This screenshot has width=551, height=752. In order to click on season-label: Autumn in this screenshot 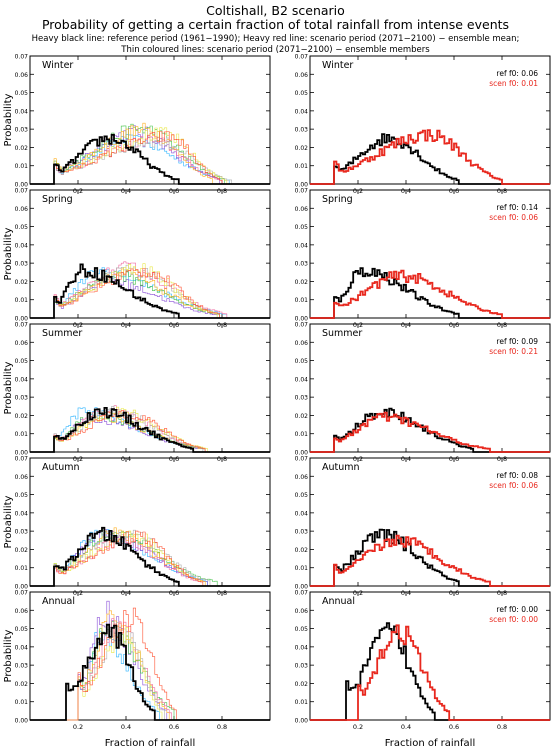, I will do `click(61, 467)`.